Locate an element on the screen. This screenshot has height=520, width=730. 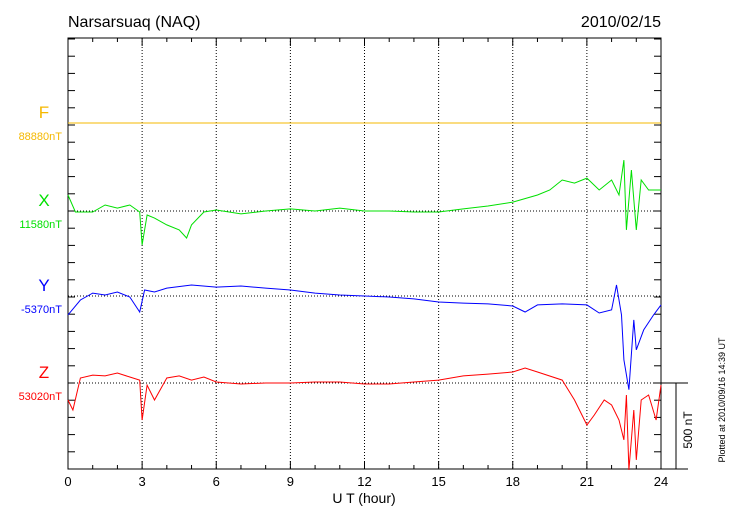
x-tick-label: 6 is located at coordinates (216, 481).